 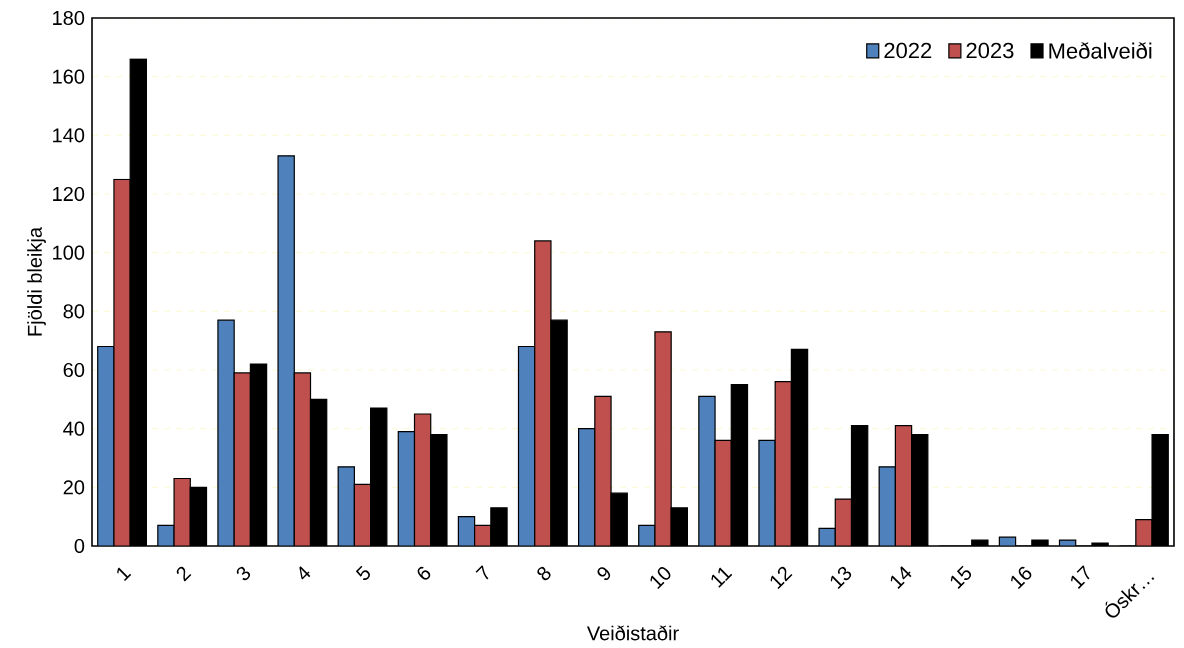 I want to click on x-tick-label: 9, so click(x=604, y=574).